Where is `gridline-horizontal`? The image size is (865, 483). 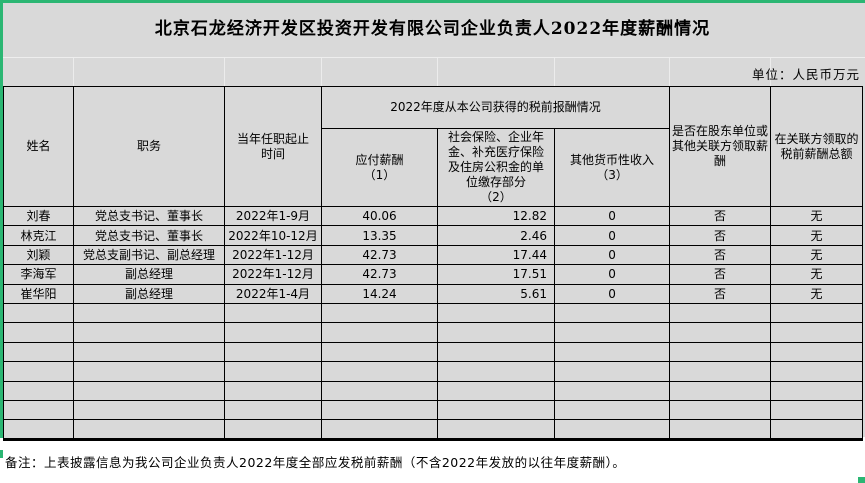 gridline-horizontal is located at coordinates (434, 57).